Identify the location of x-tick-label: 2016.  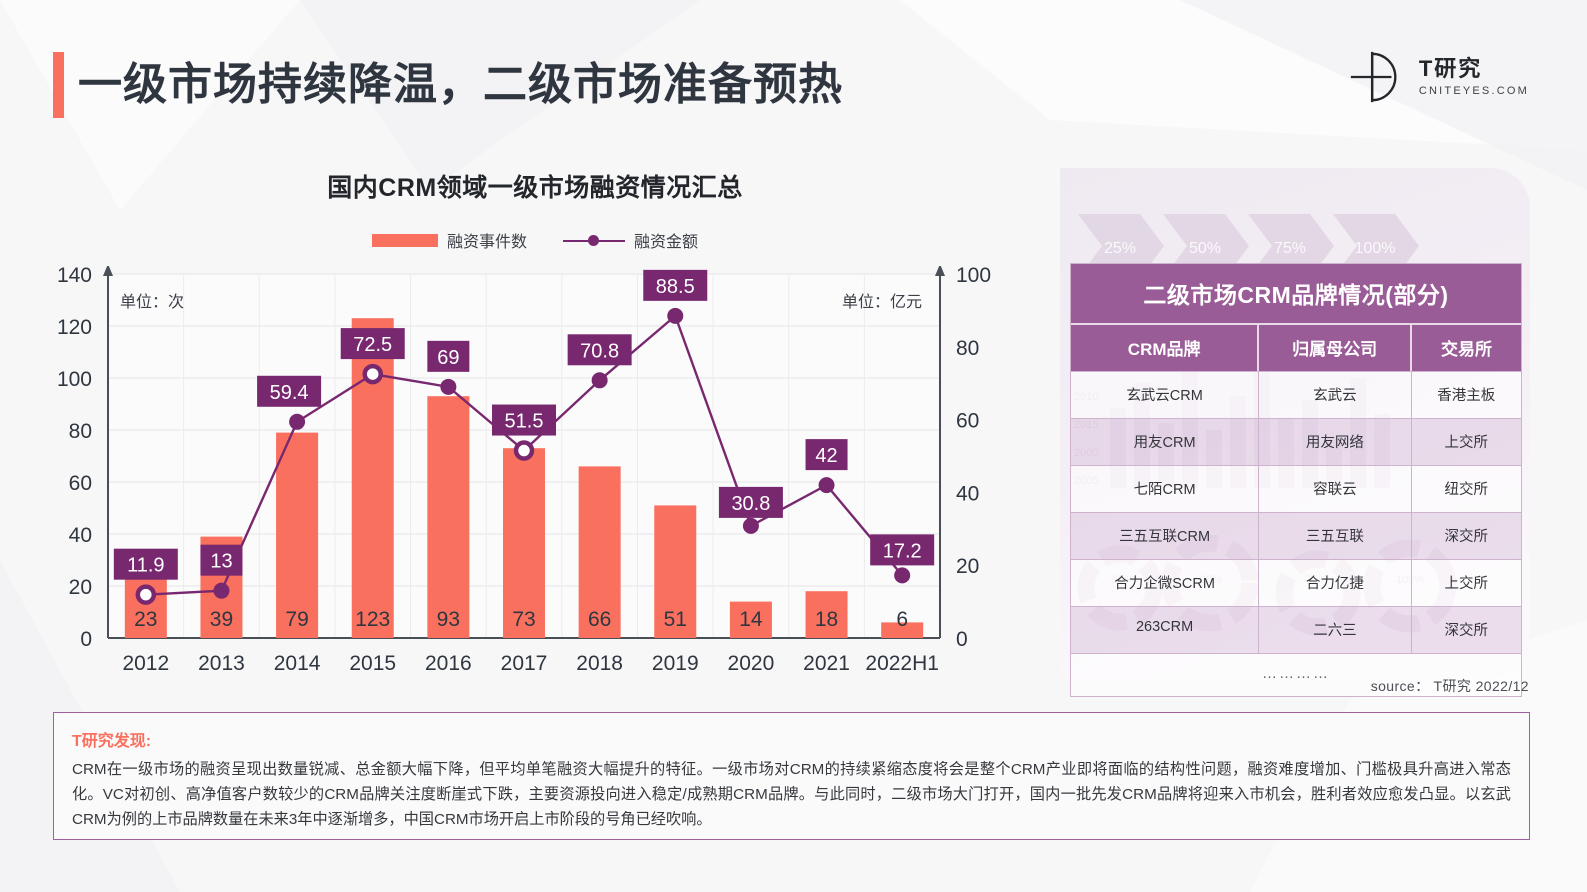
(448, 663).